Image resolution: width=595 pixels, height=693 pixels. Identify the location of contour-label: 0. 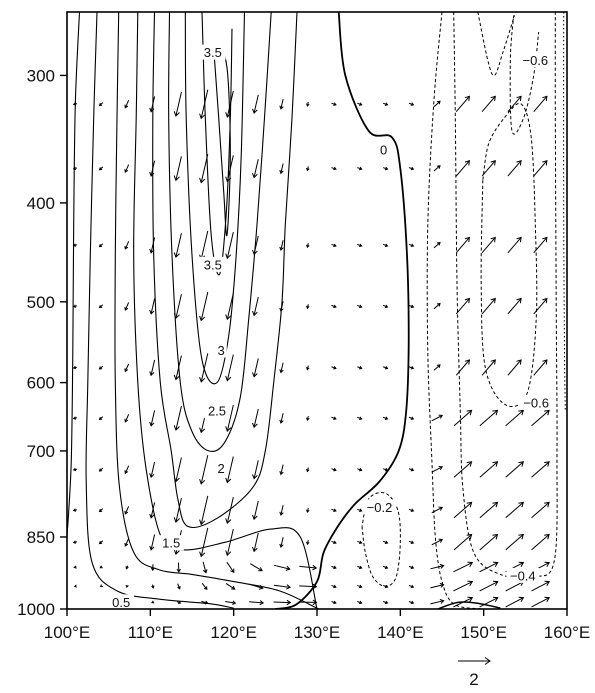
(383, 150).